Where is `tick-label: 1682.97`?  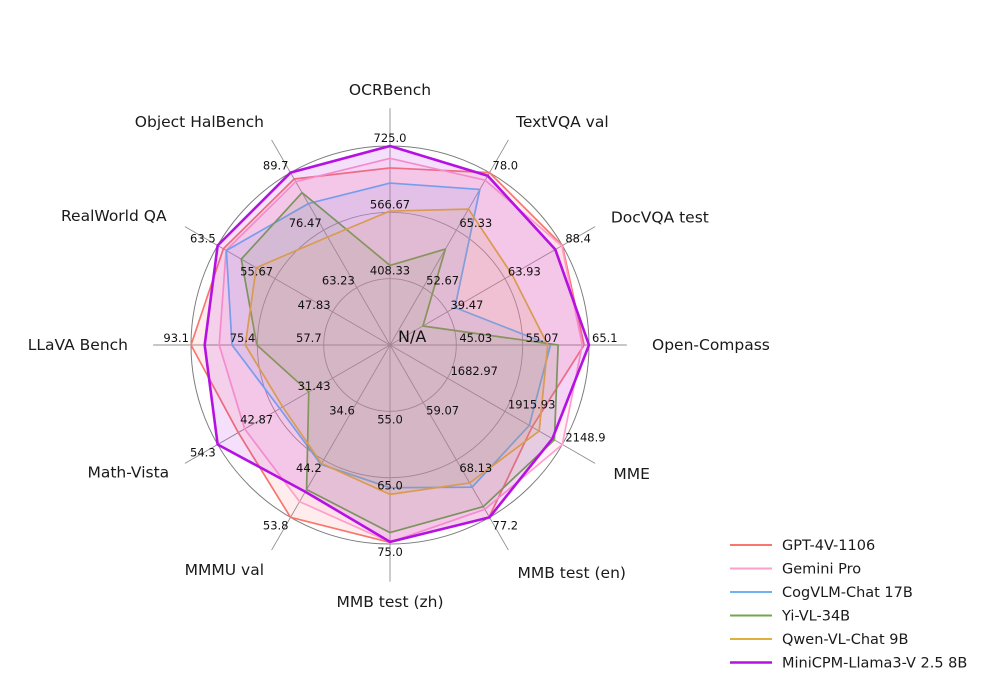
tick-label: 1682.97 is located at coordinates (474, 371).